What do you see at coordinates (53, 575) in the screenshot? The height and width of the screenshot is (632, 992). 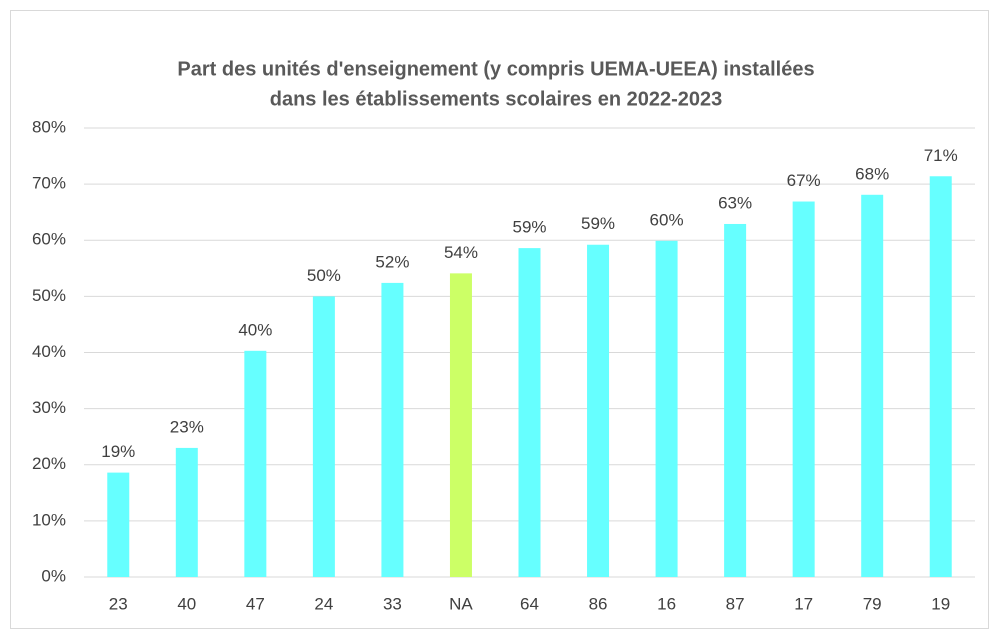 I see `y-tick-label: 0%` at bounding box center [53, 575].